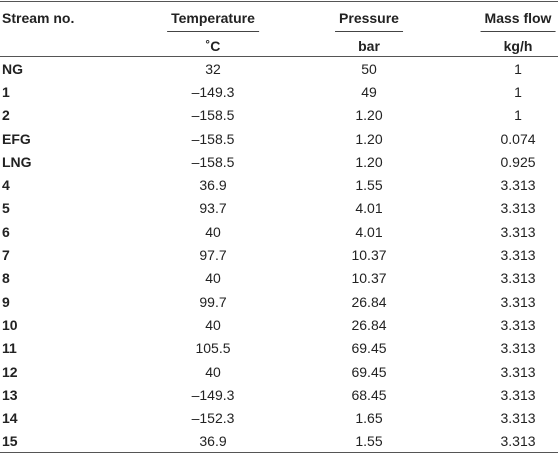  What do you see at coordinates (6, 115) in the screenshot?
I see `stream-label: 2` at bounding box center [6, 115].